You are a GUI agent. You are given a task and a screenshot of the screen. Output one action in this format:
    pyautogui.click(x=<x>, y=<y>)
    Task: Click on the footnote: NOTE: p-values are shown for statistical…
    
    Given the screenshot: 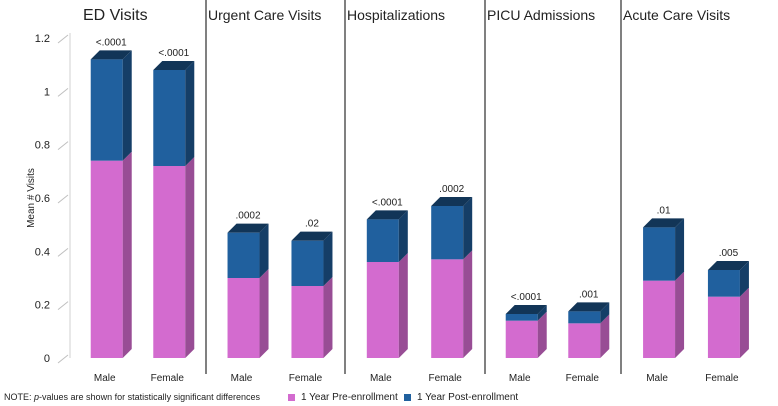 What is the action you would take?
    pyautogui.click(x=132, y=397)
    